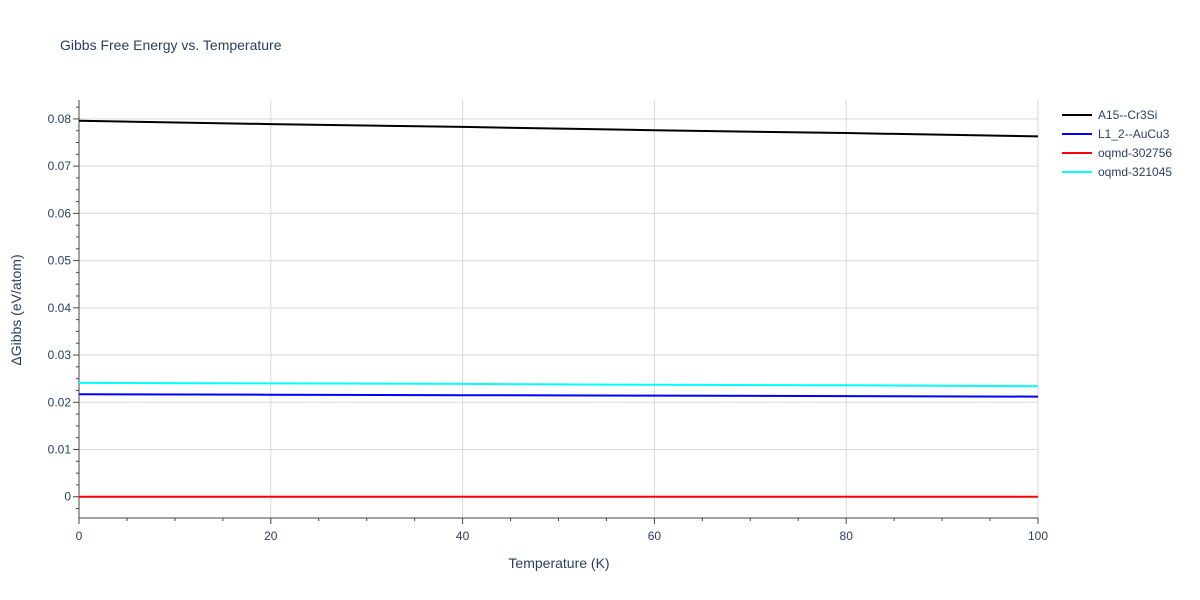 This screenshot has width=1200, height=600. Describe the element at coordinates (655, 536) in the screenshot. I see `x-tick-label: 60` at that location.